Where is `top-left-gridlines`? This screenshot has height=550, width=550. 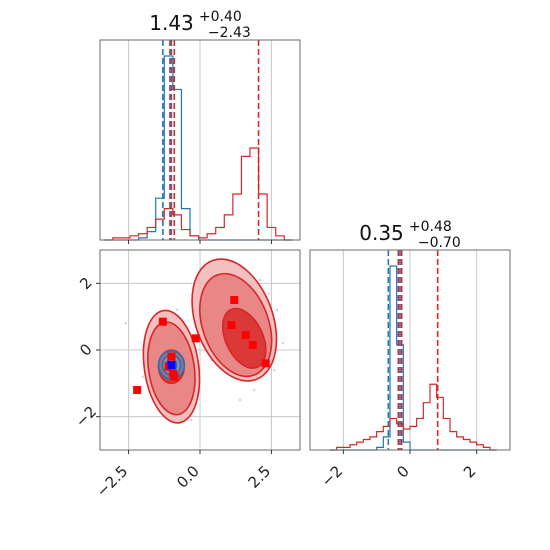 top-left-gridlines is located at coordinates (200, 140).